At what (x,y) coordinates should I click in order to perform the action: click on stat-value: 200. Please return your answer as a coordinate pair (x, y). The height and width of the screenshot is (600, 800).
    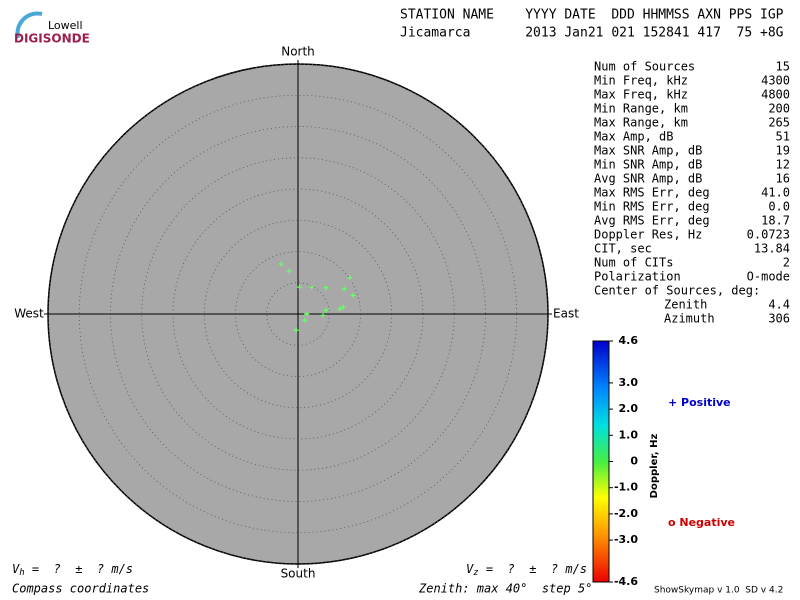
    Looking at the image, I should click on (779, 109).